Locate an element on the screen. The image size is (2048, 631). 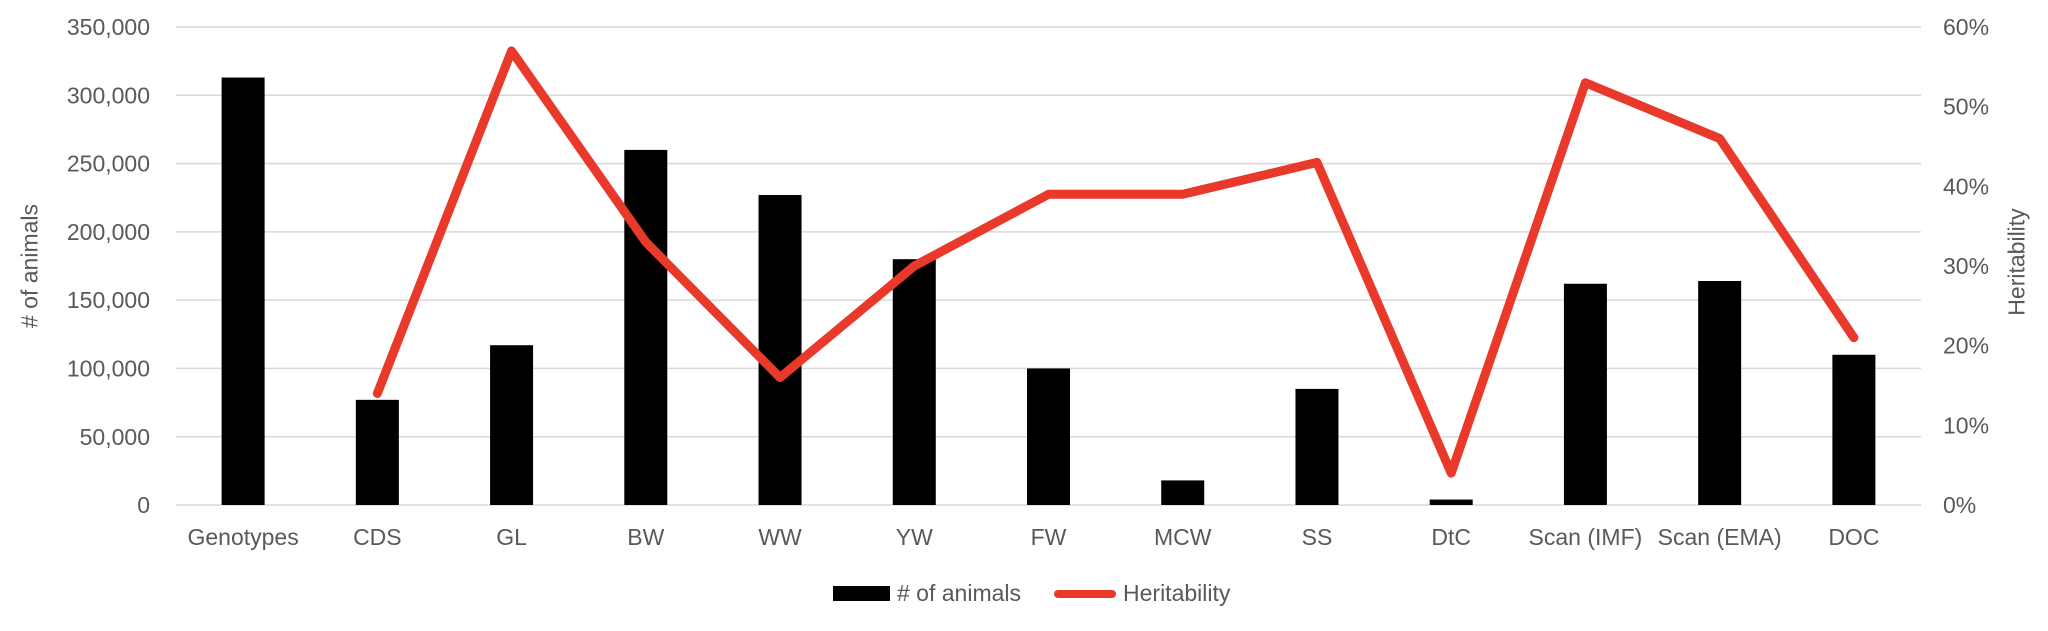
category-label: CDS is located at coordinates (377, 537).